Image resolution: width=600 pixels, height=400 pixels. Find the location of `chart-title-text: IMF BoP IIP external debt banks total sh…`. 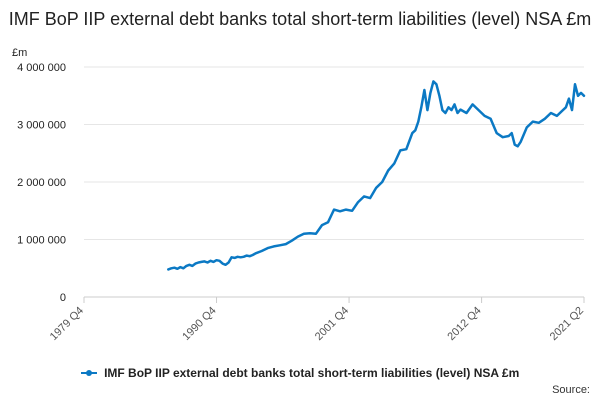

chart-title-text: IMF BoP IIP external debt banks total sh… is located at coordinates (300, 19).